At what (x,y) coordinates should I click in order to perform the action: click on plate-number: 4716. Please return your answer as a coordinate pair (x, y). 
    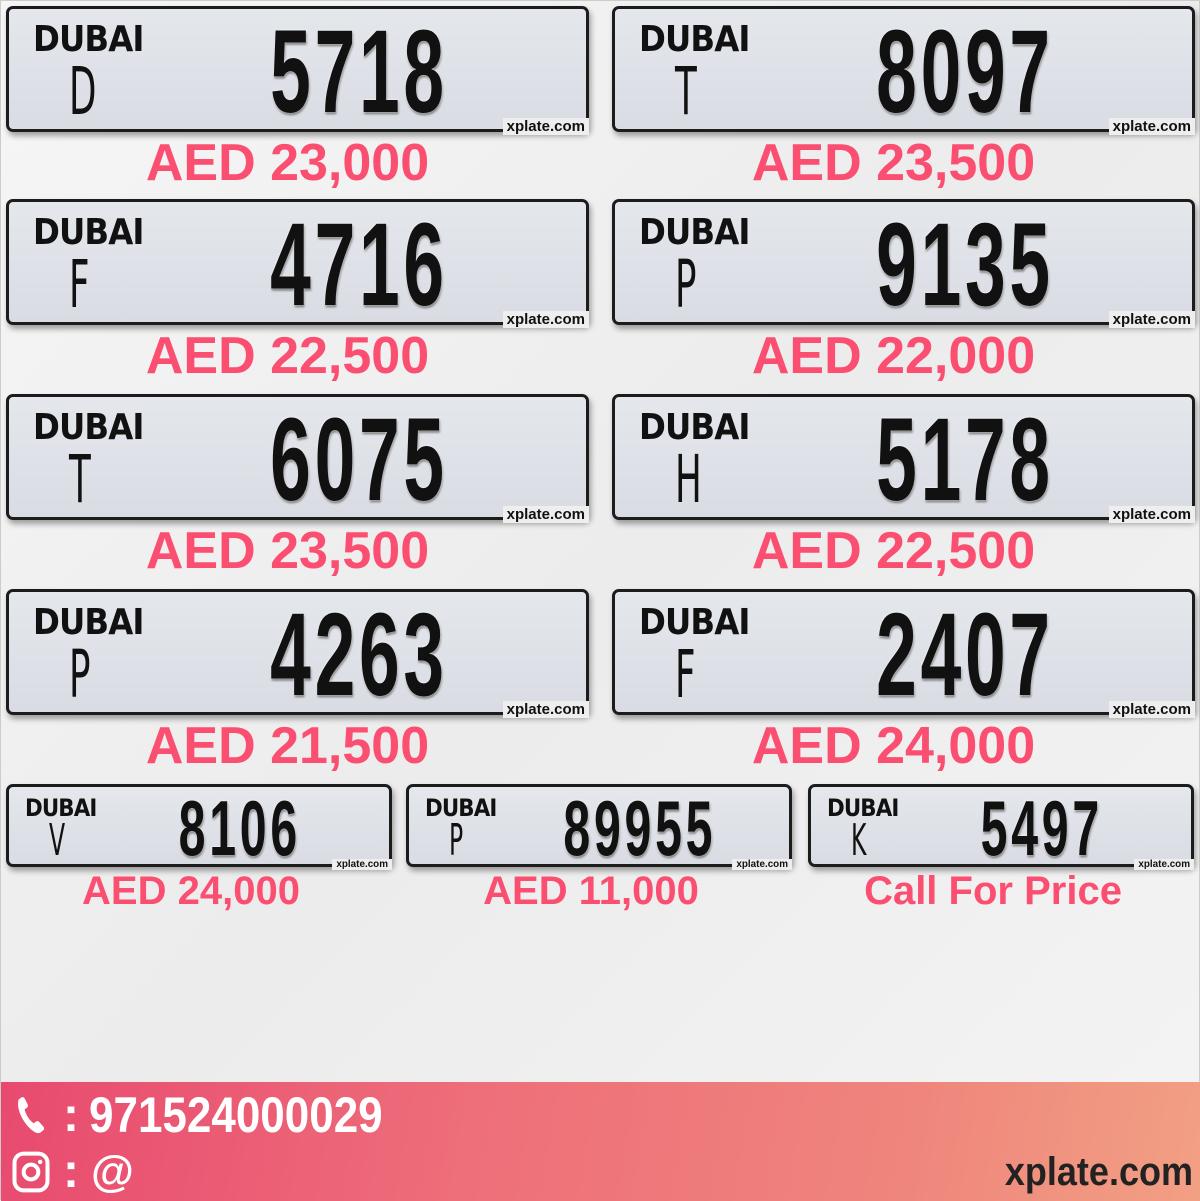
    Looking at the image, I should click on (359, 265).